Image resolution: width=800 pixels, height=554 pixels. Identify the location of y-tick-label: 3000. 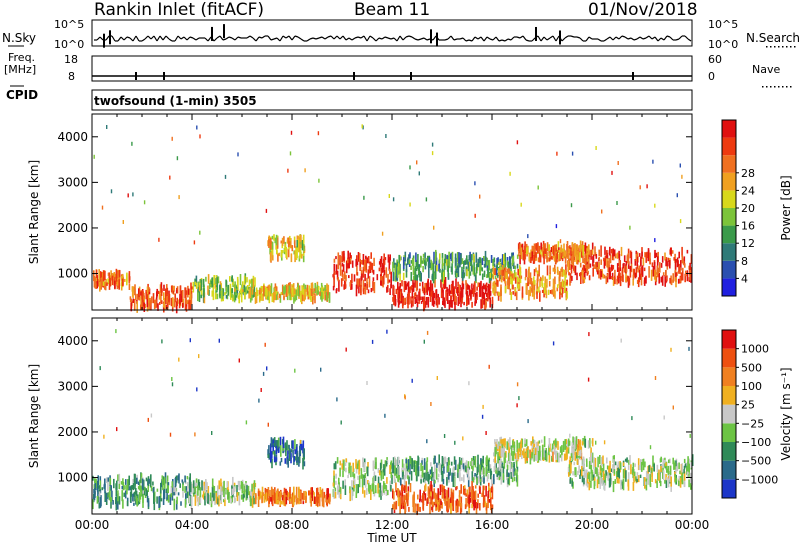
(72, 386).